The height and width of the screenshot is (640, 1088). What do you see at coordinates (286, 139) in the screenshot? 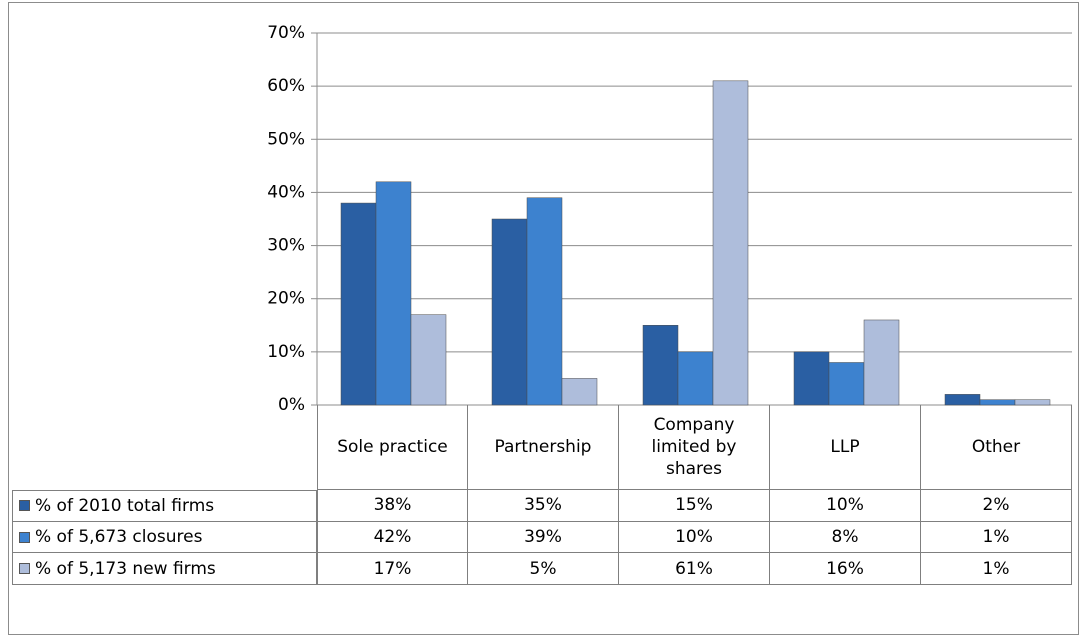
I see `y-tick-label: 50%` at bounding box center [286, 139].